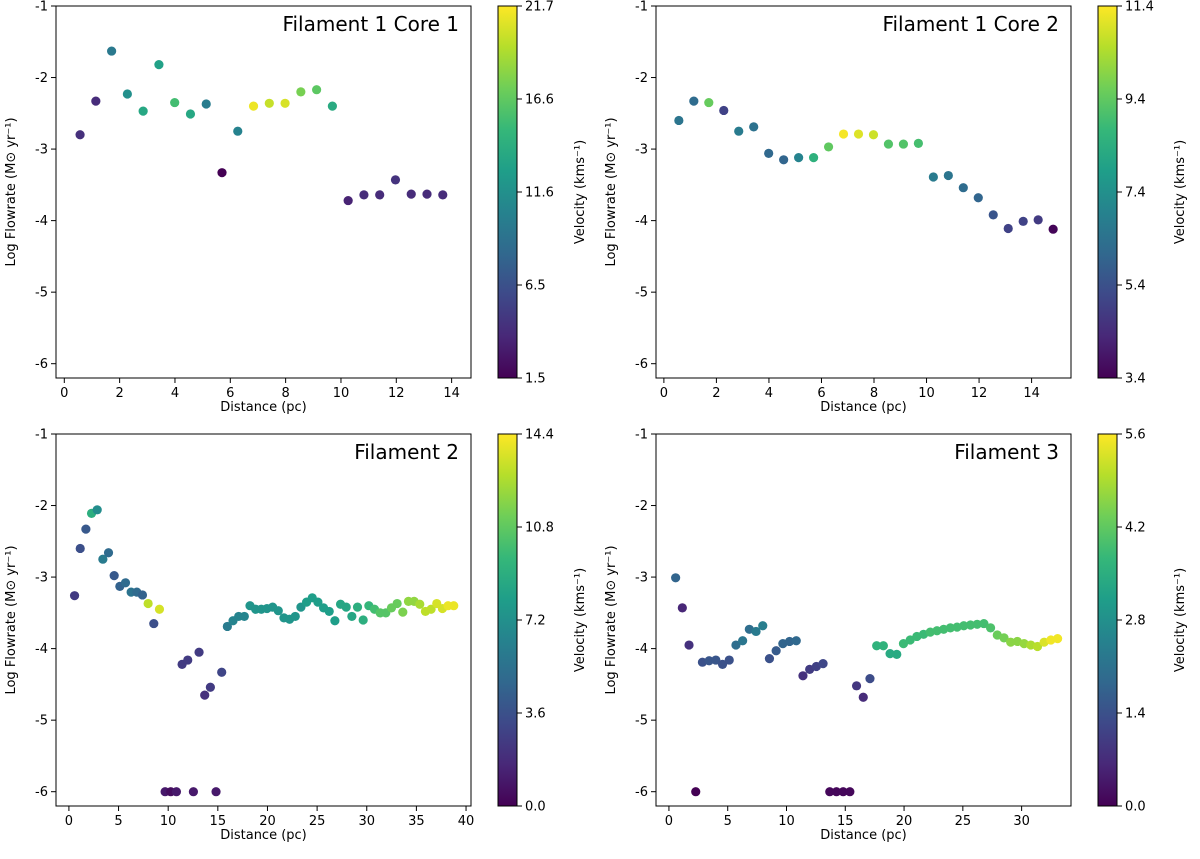 This screenshot has height=859, width=1200. I want to click on x-tick-label: 12, so click(979, 393).